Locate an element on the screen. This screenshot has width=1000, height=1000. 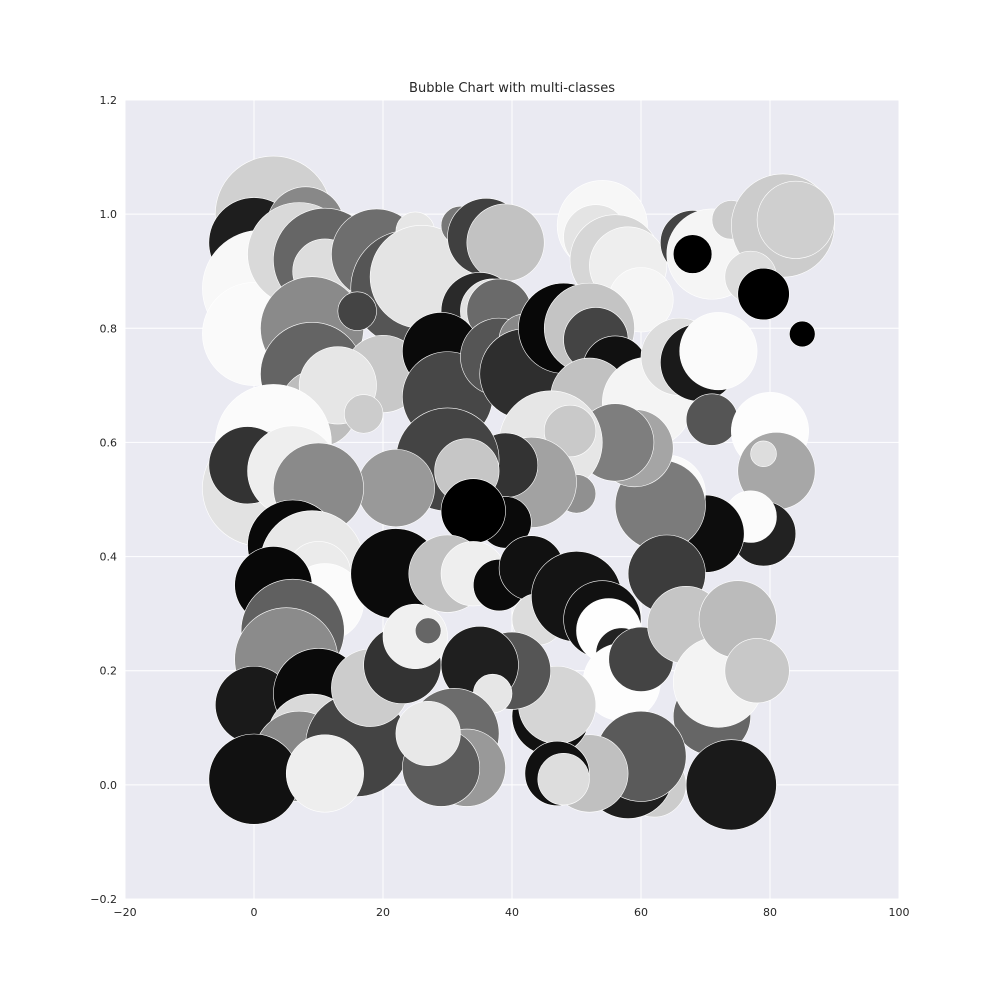
y-tick-label: 1.0 is located at coordinates (109, 214).